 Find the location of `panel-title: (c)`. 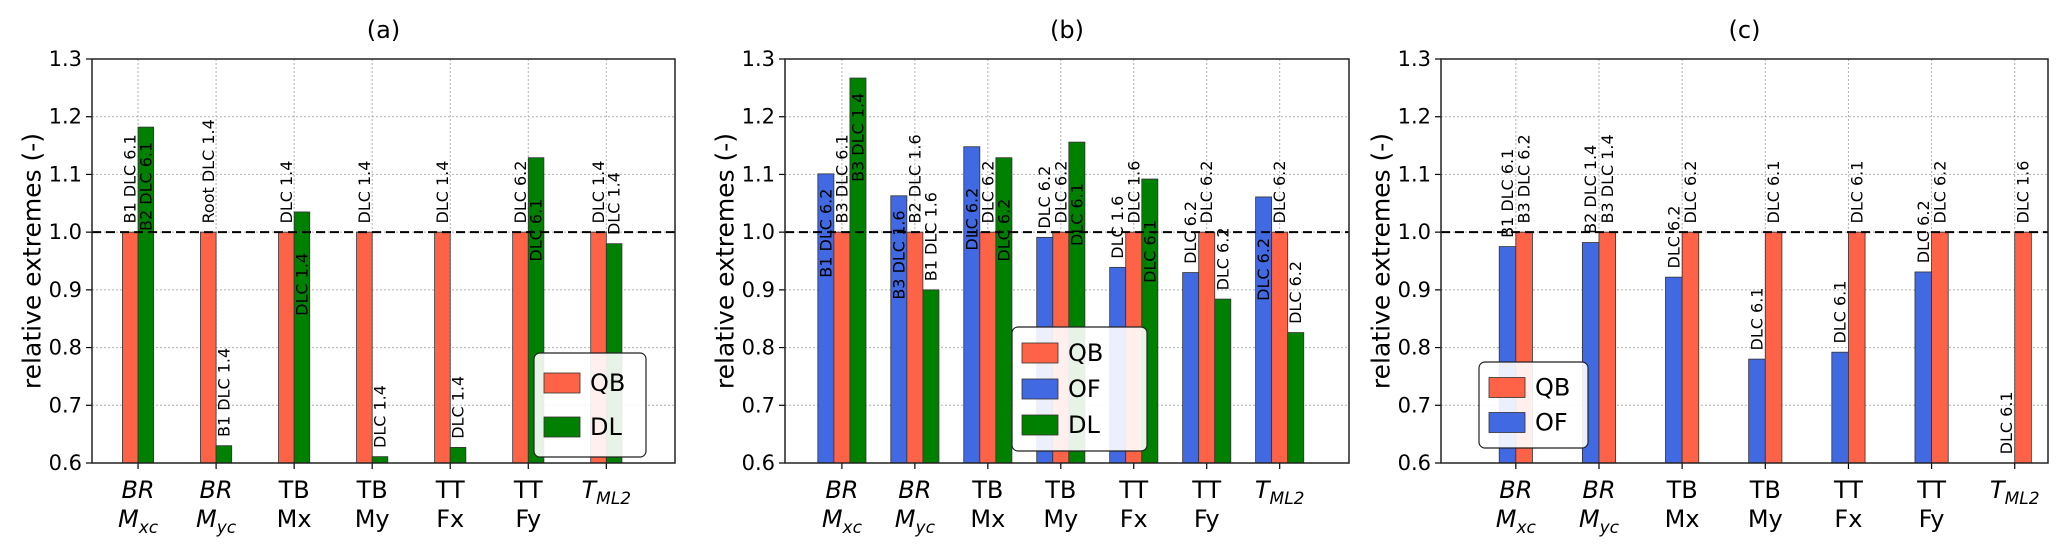

panel-title: (c) is located at coordinates (1745, 30).